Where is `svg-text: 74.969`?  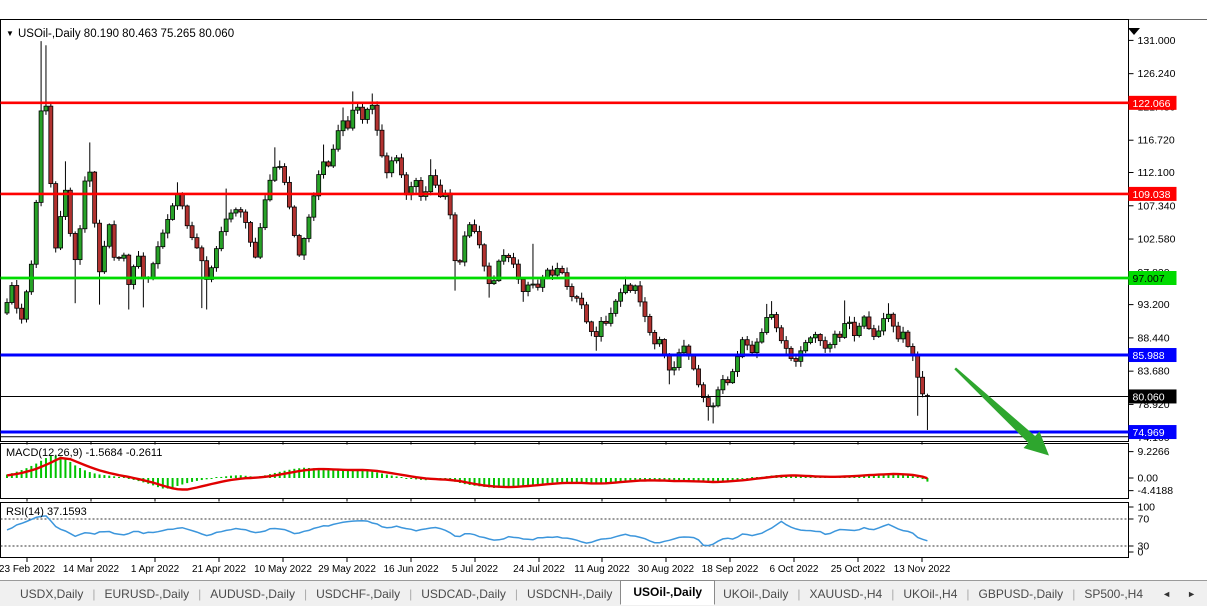 svg-text: 74.969 is located at coordinates (1149, 433).